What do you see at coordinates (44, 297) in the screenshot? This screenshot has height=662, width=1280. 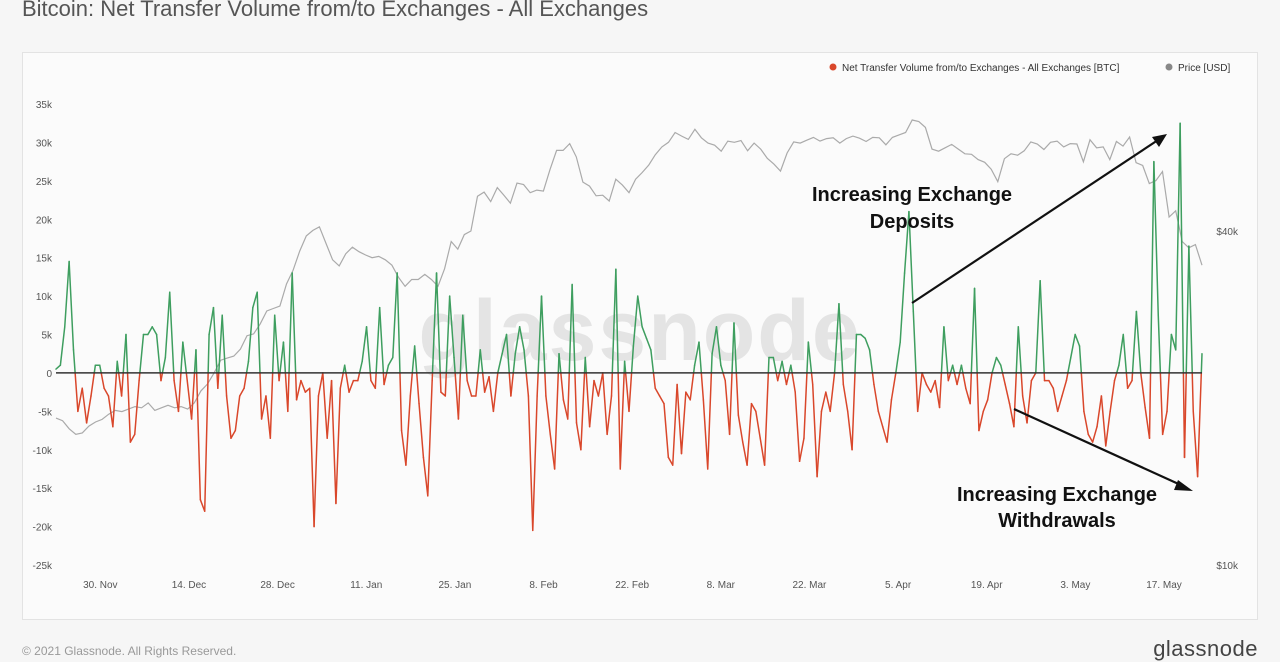 I see `y-tick-label: 10k` at bounding box center [44, 297].